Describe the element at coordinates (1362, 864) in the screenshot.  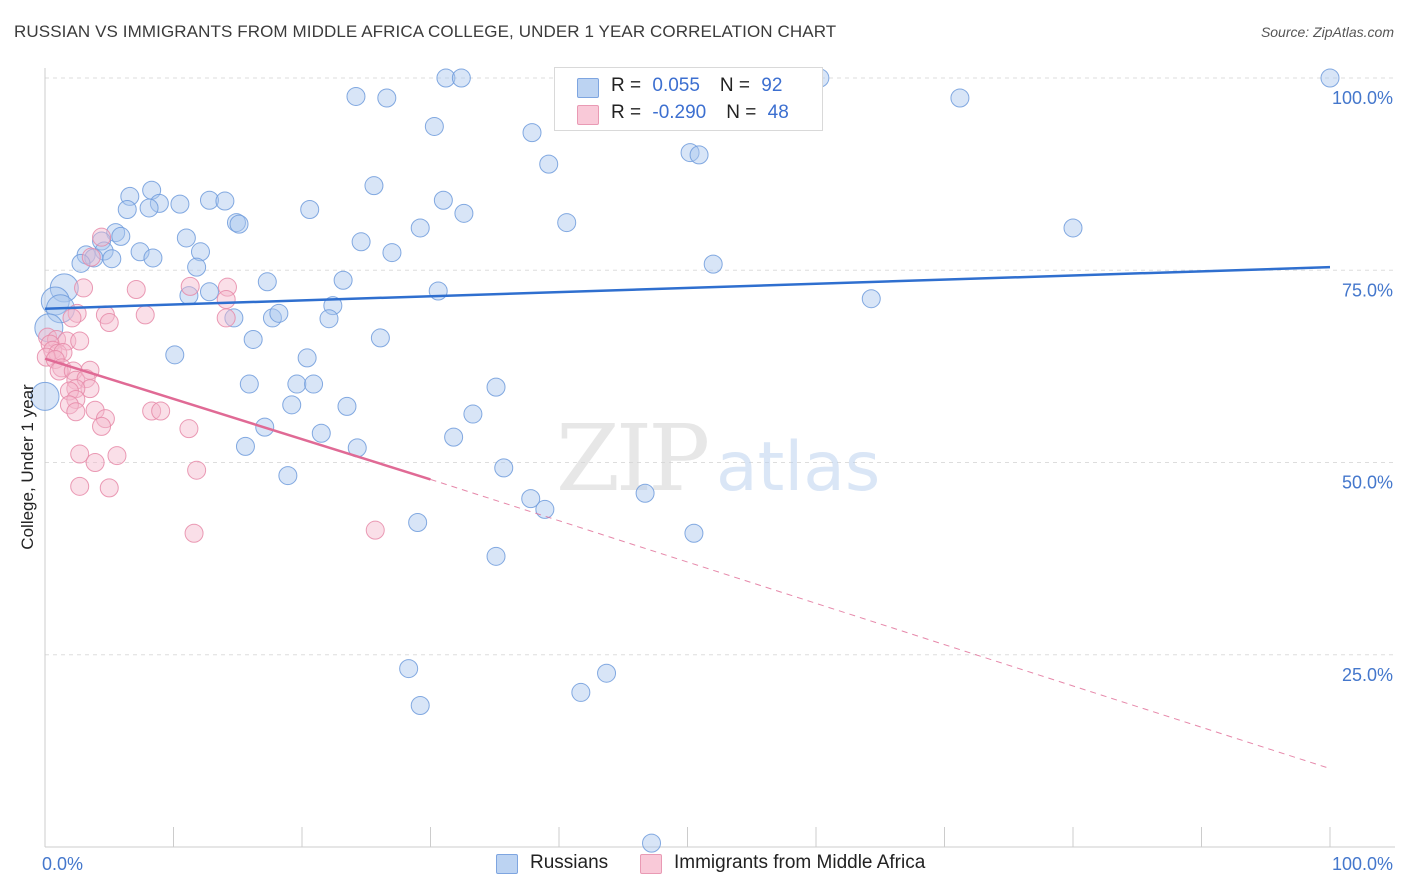
I see `x-tick-label: 100.0%` at that location.